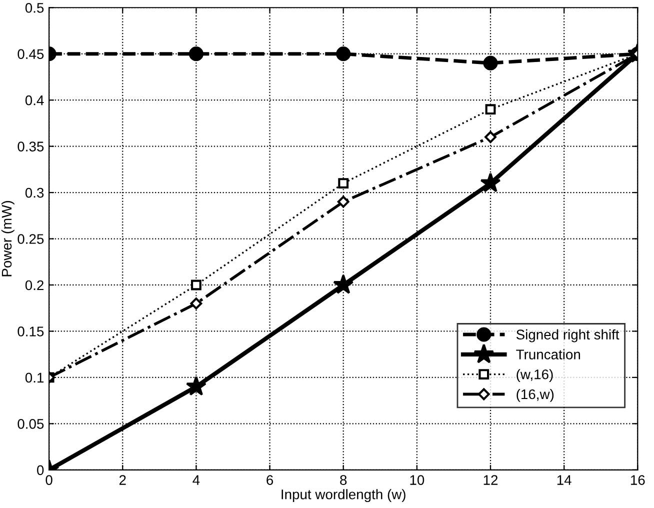 The image size is (654, 508). Describe the element at coordinates (344, 495) in the screenshot. I see `x-axis-title: Input wordlength (w)` at that location.